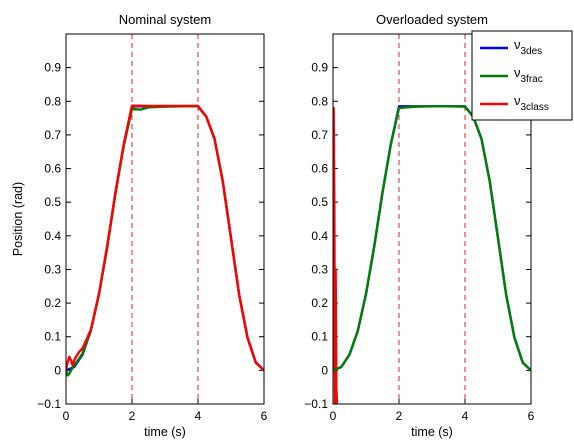 This screenshot has width=574, height=446. Describe the element at coordinates (18, 219) in the screenshot. I see `y-axis-label: Position (rad)` at that location.